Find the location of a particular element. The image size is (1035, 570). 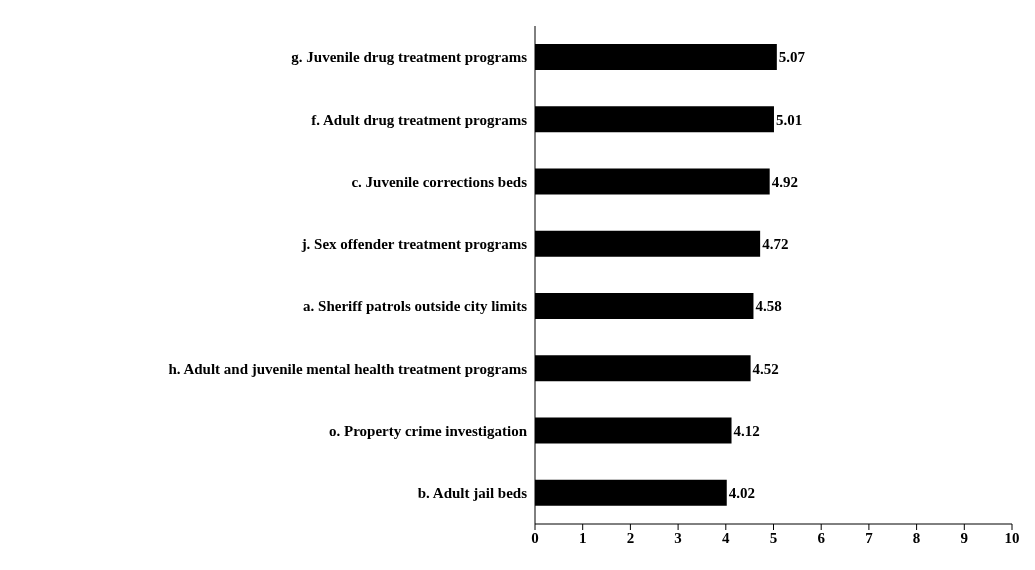

x-tick-label: 2 is located at coordinates (630, 537).